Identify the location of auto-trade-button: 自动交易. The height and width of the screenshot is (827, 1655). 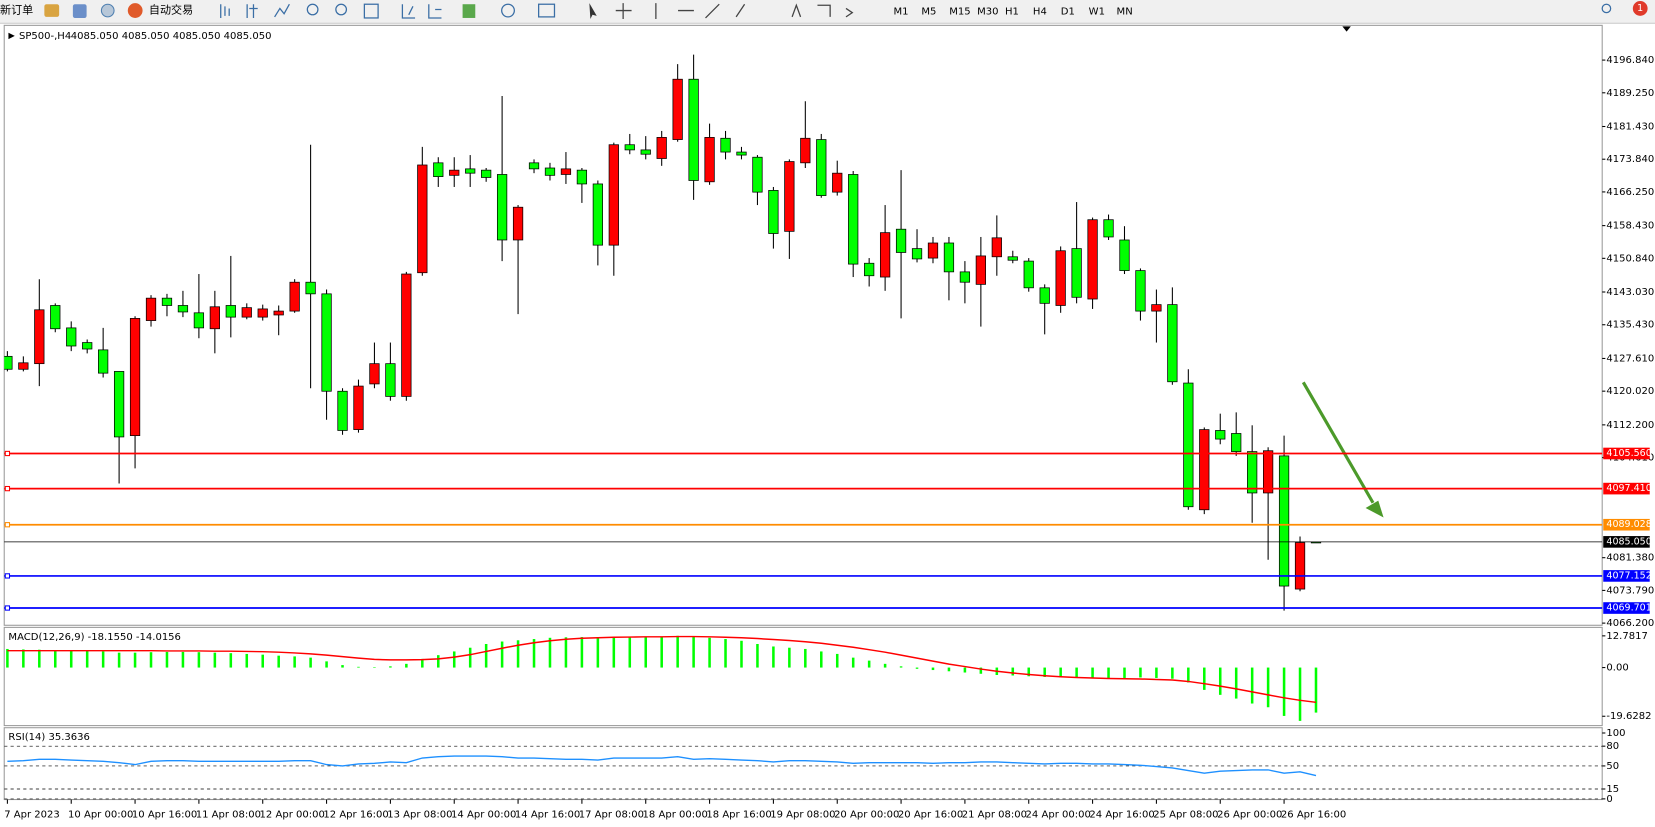
(171, 10).